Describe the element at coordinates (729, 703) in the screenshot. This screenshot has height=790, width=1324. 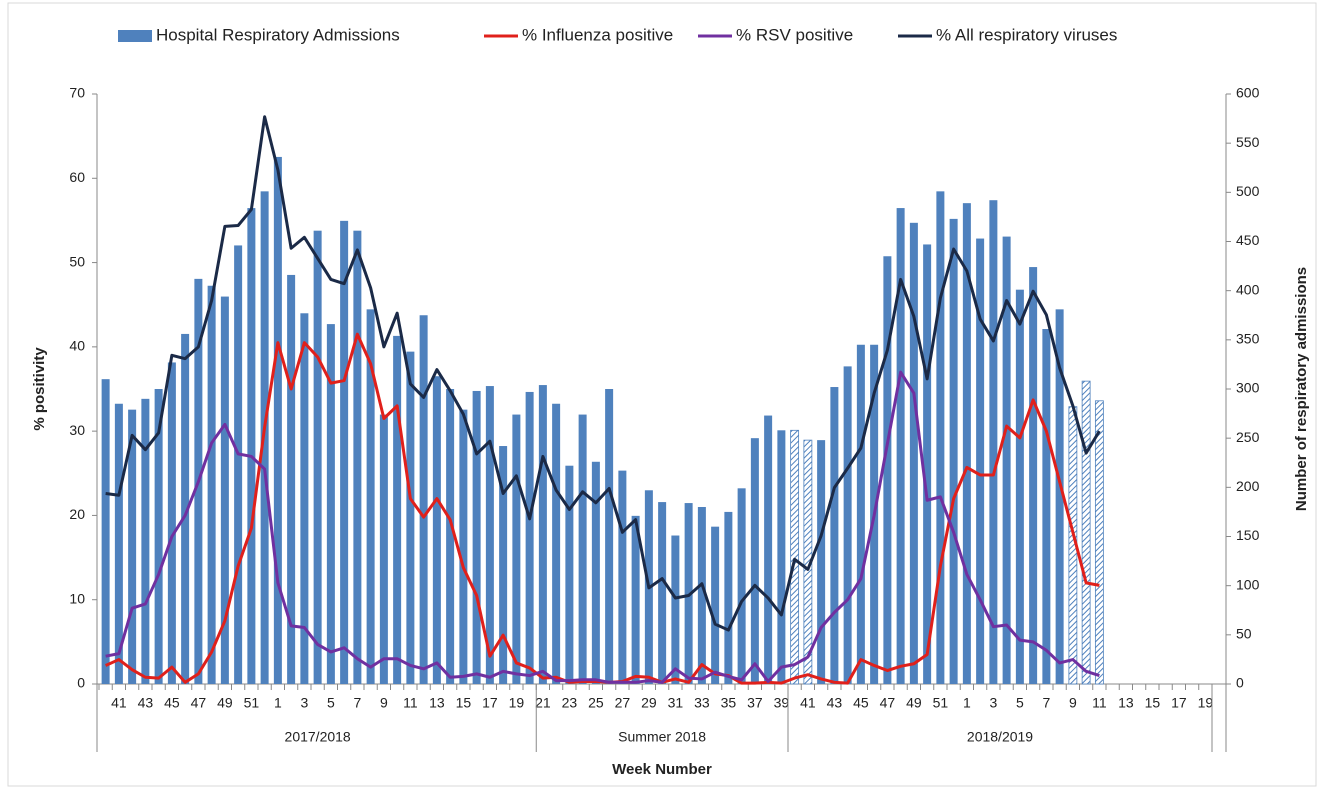
I see `x-tick-label: 35` at that location.